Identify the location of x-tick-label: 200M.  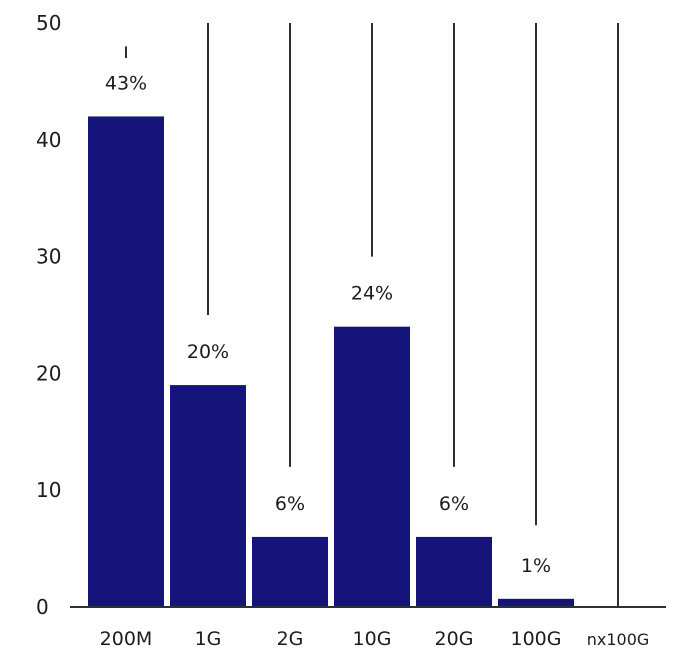
(126, 639).